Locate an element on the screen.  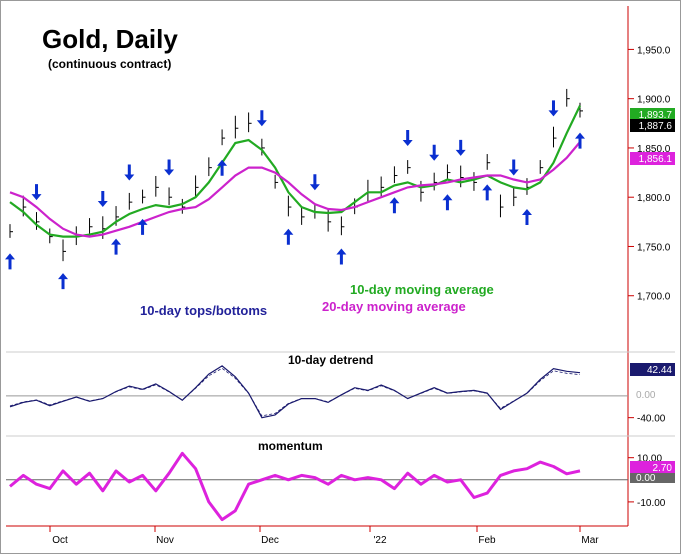
last-value-detrend-box is located at coordinates (652, 369).